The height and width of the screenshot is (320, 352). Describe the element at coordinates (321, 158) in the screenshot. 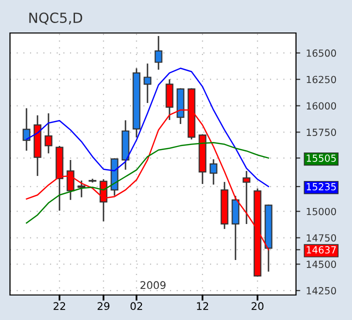

I see `y-tick-label: 15505` at that location.